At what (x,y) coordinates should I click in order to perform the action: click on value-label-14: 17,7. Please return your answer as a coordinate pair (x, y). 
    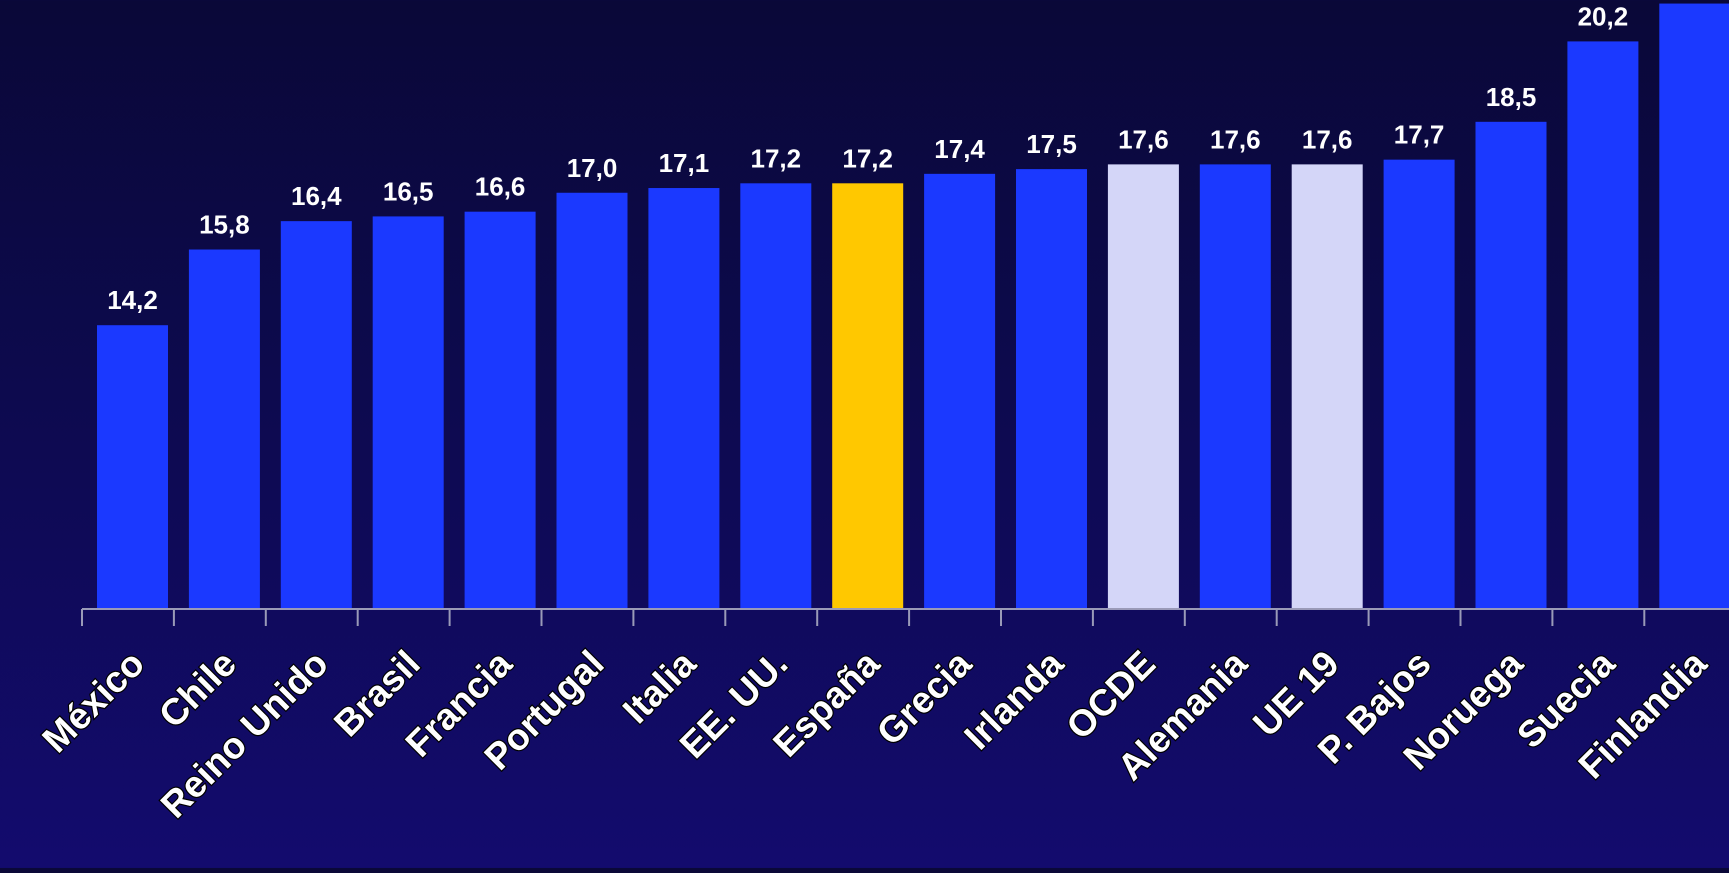
    Looking at the image, I should click on (1419, 135).